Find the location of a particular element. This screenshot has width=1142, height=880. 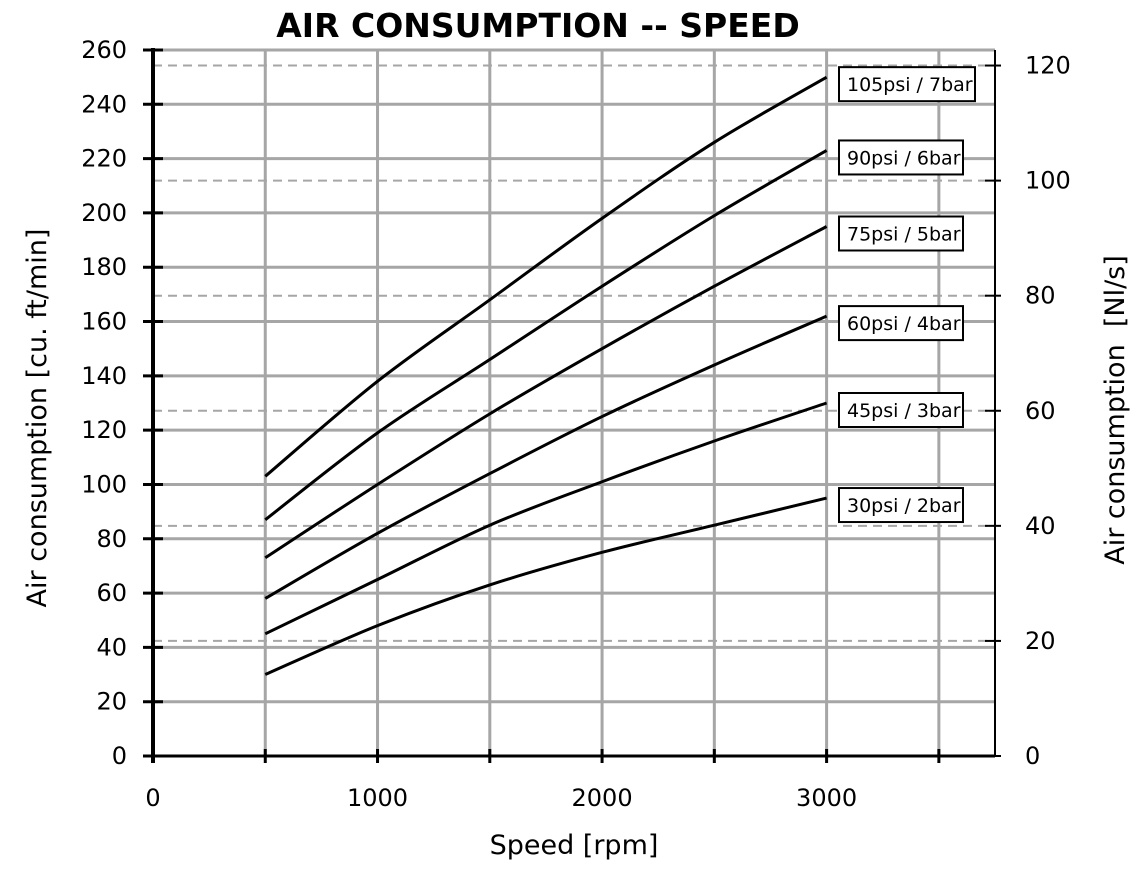

series-label: 30psi / 2bar is located at coordinates (901, 505).